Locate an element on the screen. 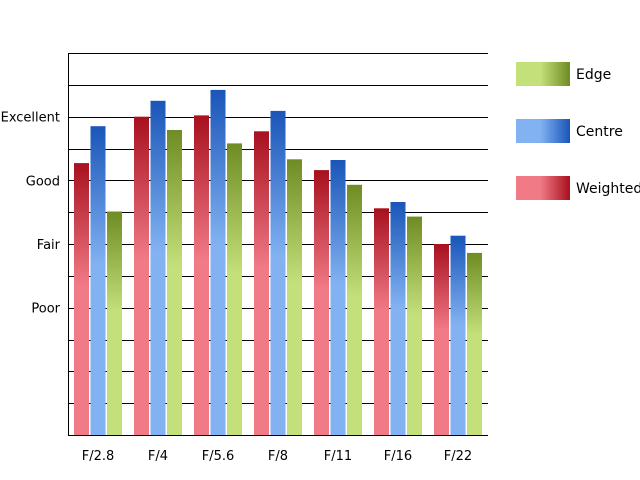 The width and height of the screenshot is (640, 480). legend-label-weighted: Weighted is located at coordinates (608, 189).